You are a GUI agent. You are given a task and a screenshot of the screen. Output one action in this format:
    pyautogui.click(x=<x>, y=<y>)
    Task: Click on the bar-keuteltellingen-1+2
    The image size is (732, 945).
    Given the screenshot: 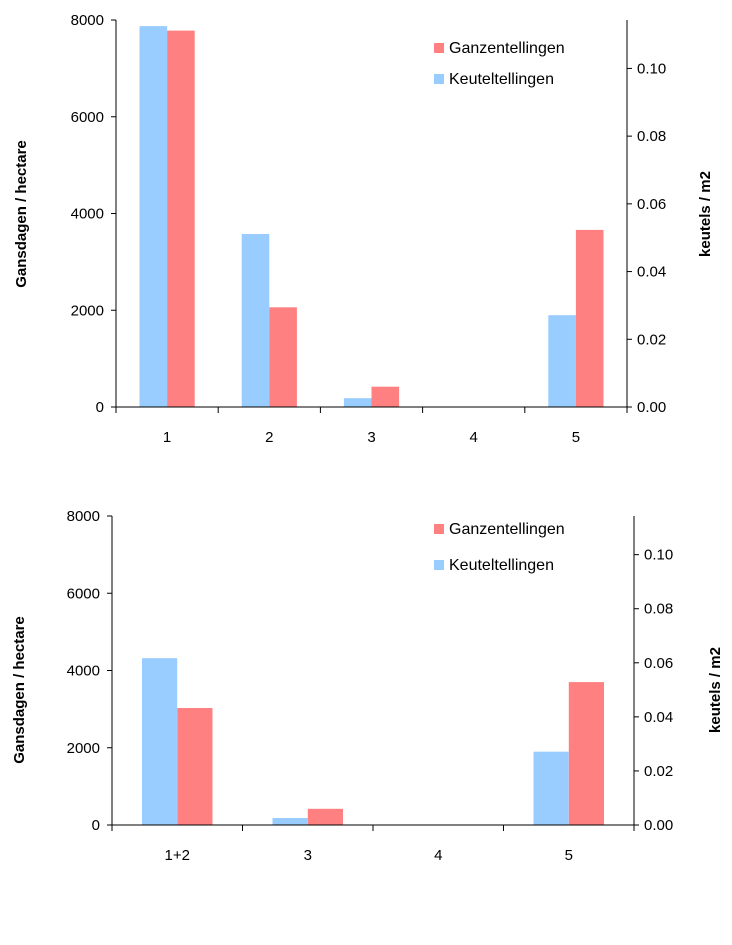 What is the action you would take?
    pyautogui.click(x=160, y=741)
    